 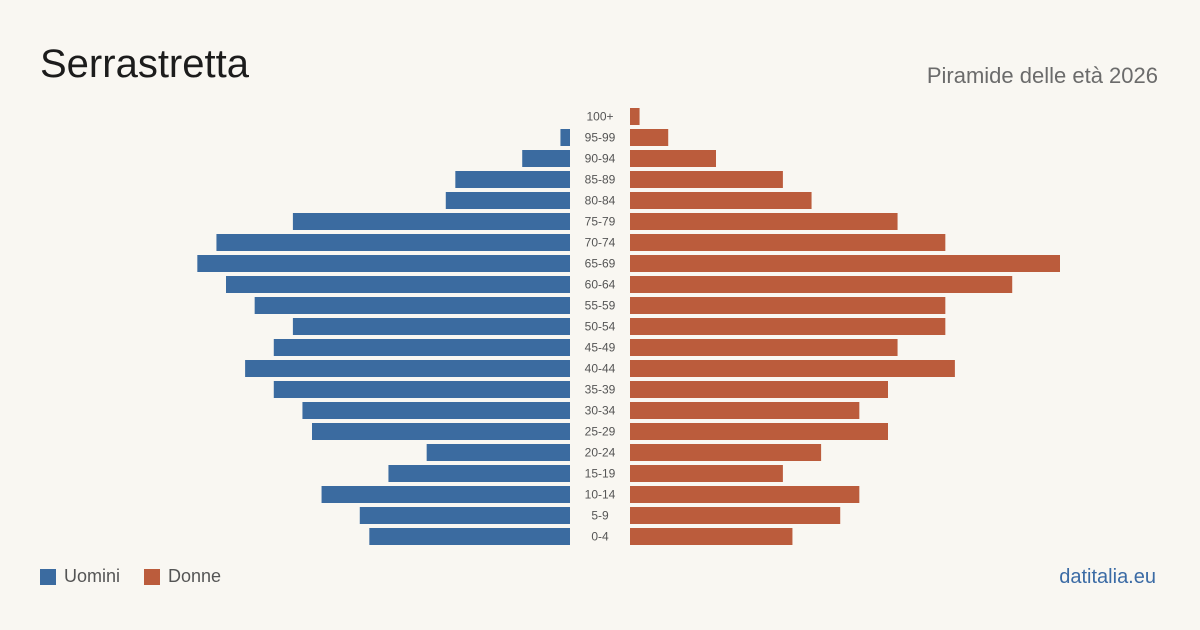 What do you see at coordinates (635, 116) in the screenshot?
I see `bar-women-100+` at bounding box center [635, 116].